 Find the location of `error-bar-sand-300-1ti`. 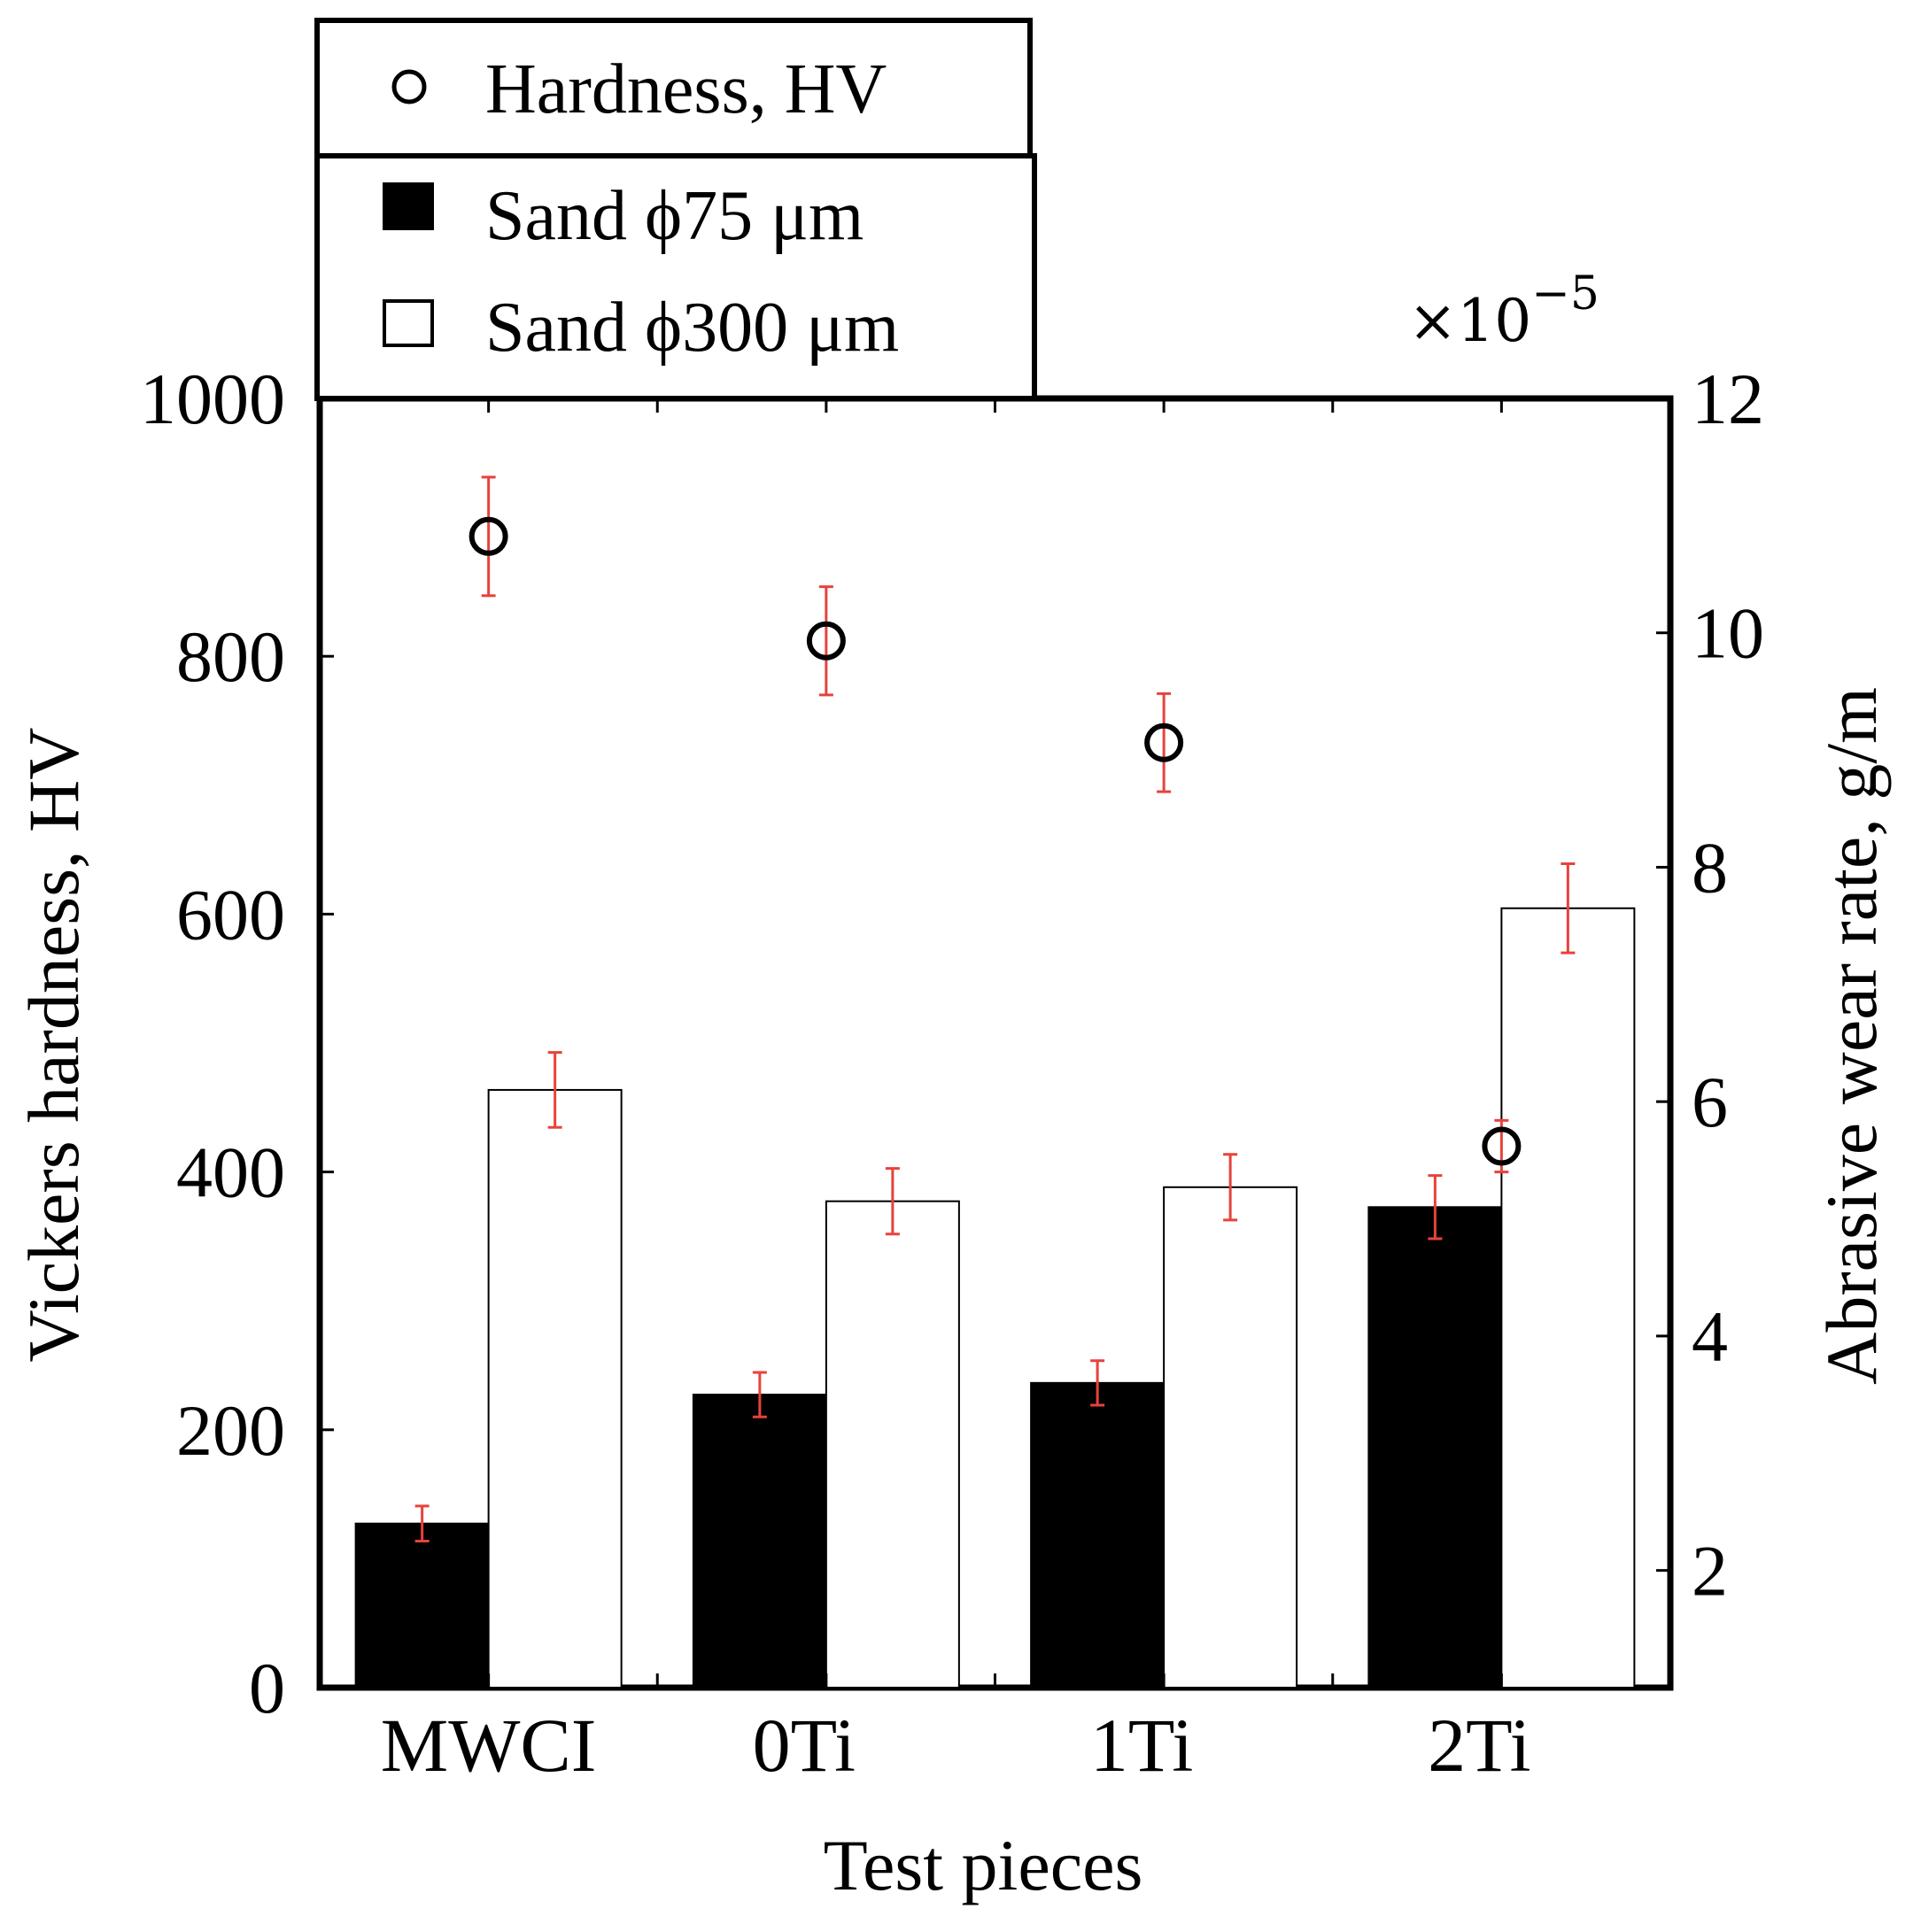

error-bar-sand-300-1ti is located at coordinates (1230, 1187).